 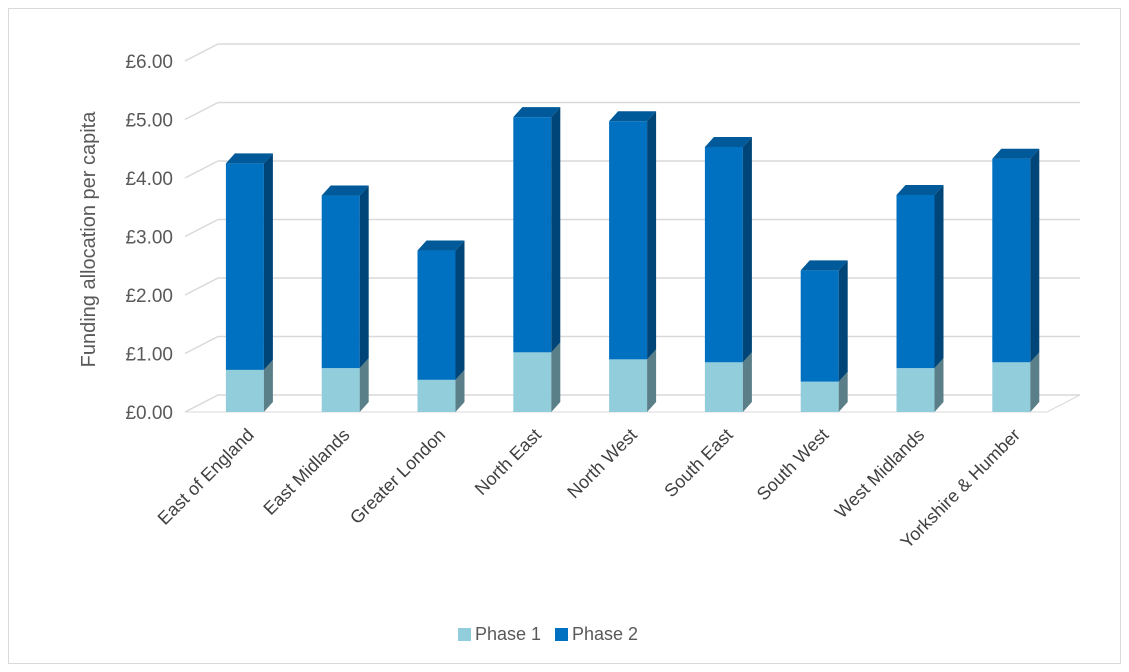 I want to click on y-tick-label: £3.00, so click(x=149, y=238).